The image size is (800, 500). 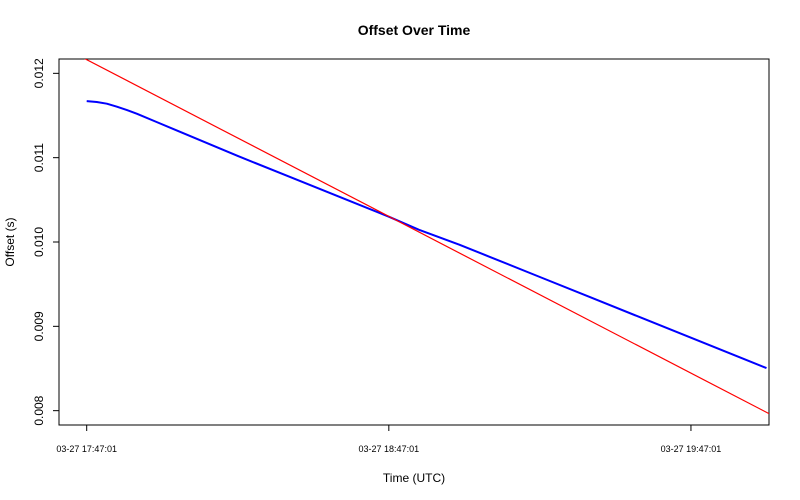 What do you see at coordinates (691, 449) in the screenshot?
I see `x-tick-label: 03-27 19:47:01` at bounding box center [691, 449].